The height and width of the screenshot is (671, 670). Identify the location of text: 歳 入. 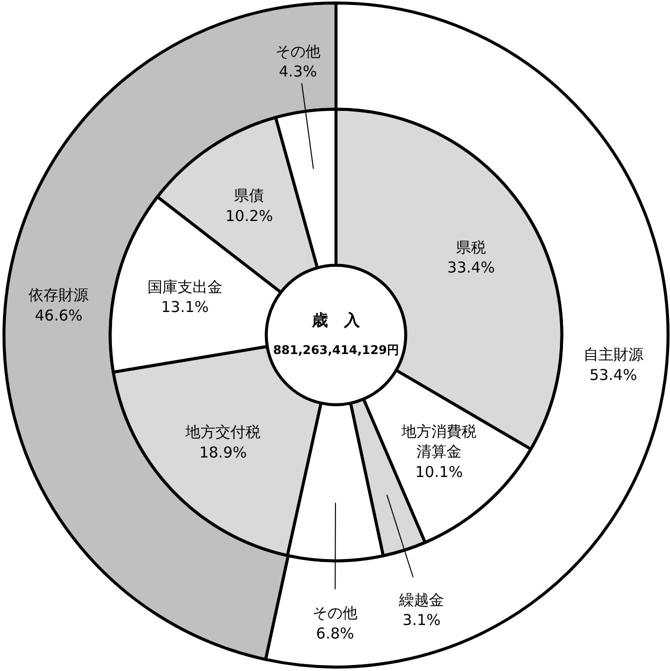
(336, 320).